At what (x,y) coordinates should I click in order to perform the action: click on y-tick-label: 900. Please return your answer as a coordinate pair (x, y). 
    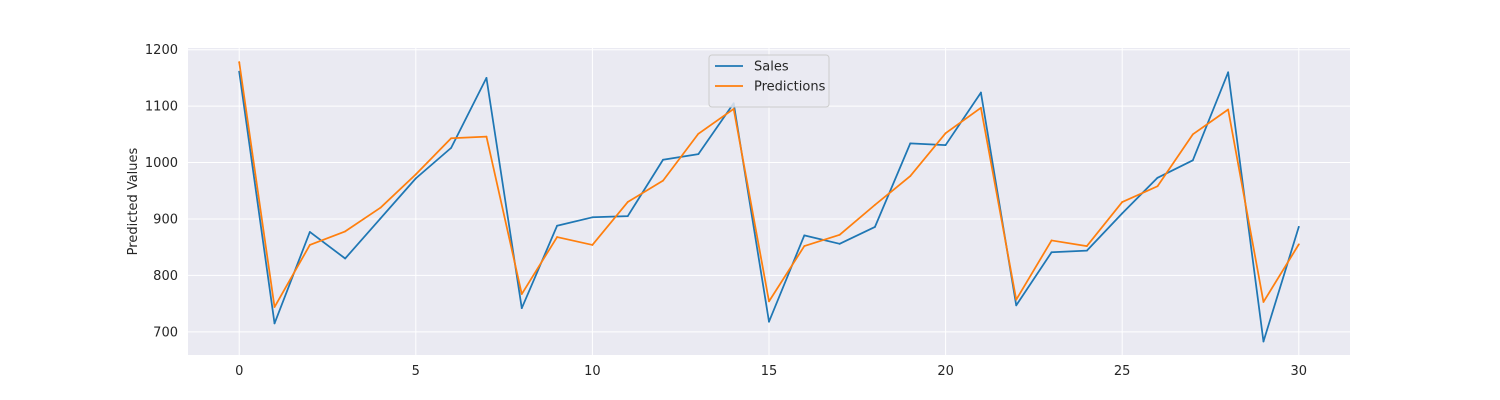
    Looking at the image, I should click on (165, 219).